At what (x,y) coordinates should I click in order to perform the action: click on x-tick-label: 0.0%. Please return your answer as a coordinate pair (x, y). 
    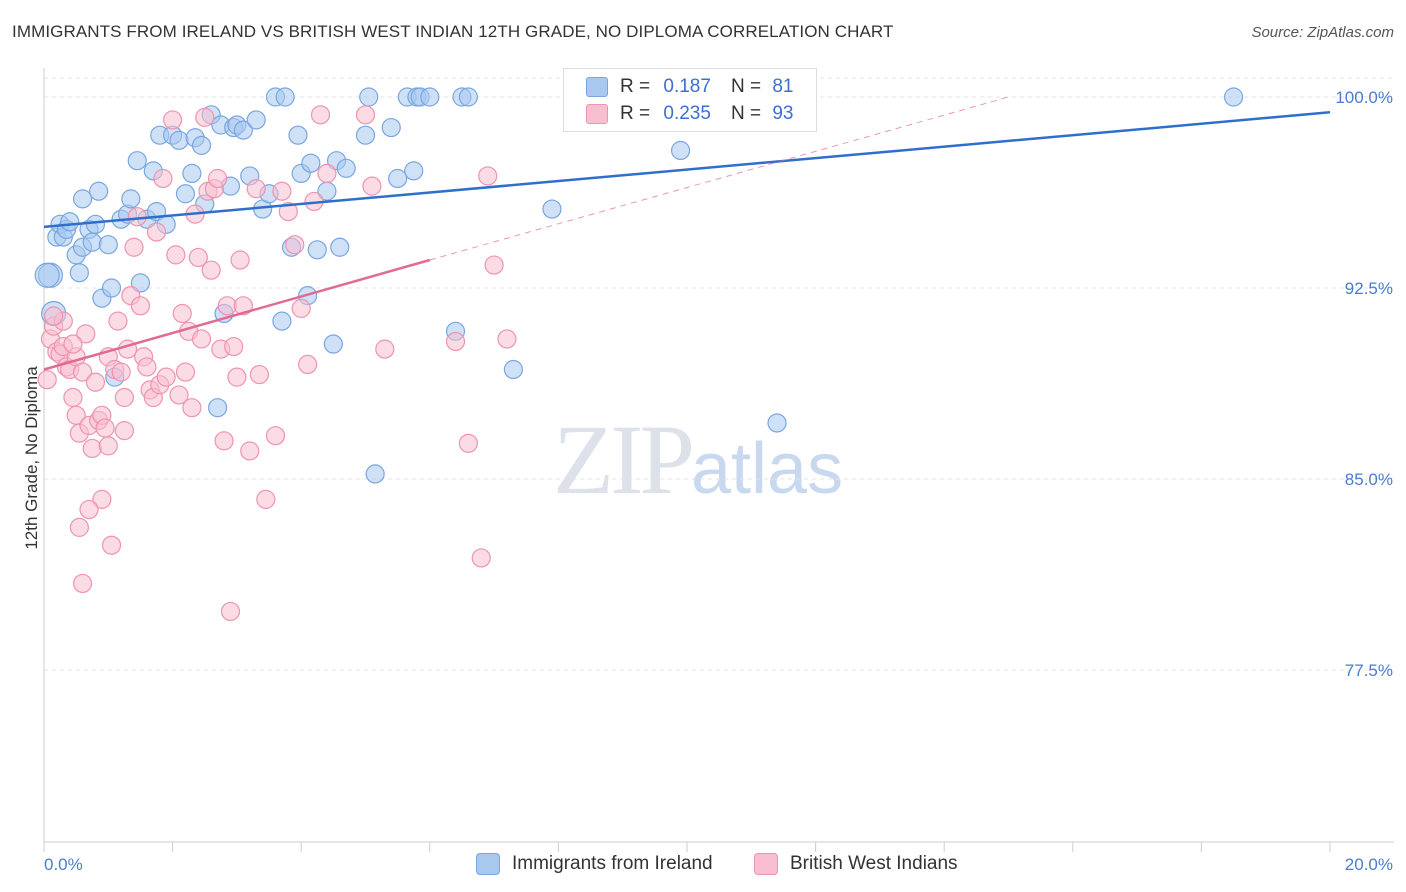
    Looking at the image, I should click on (63, 864).